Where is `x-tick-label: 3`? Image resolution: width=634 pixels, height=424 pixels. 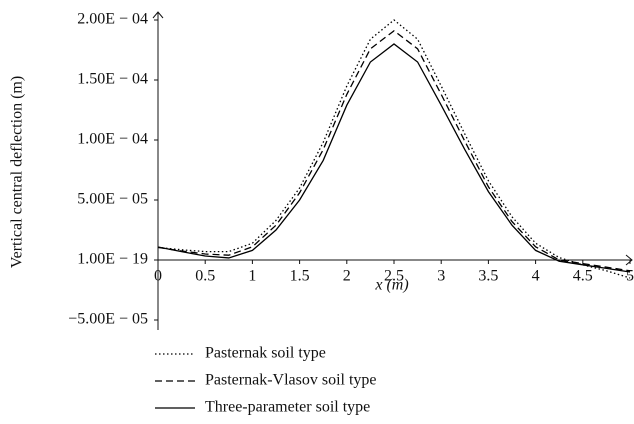 x-tick-label: 3 is located at coordinates (441, 276).